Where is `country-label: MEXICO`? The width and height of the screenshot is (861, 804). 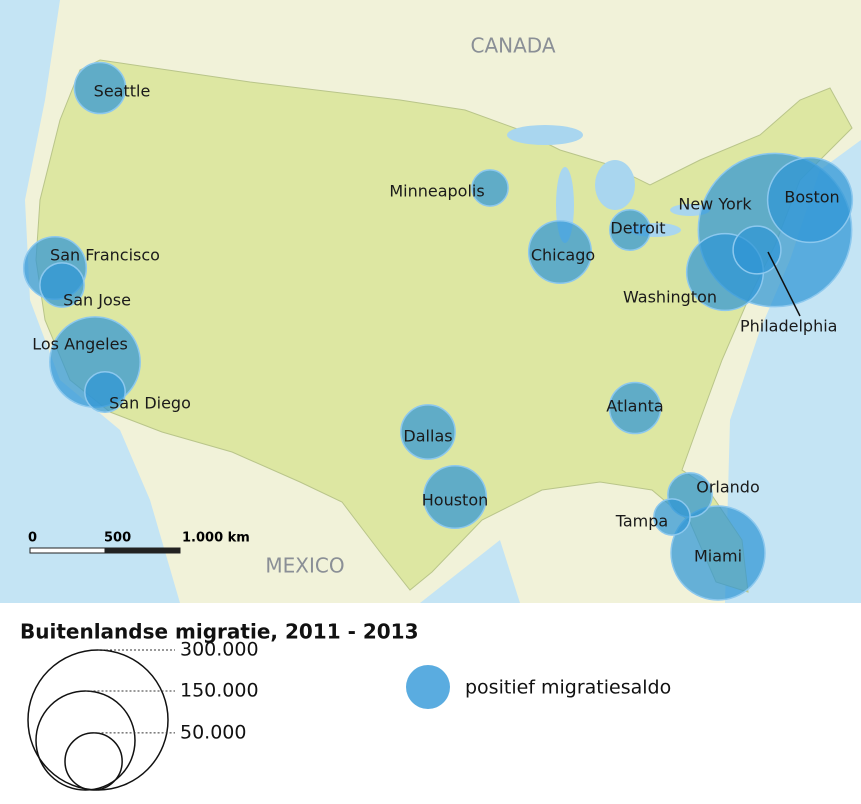
country-label: MEXICO is located at coordinates (304, 566).